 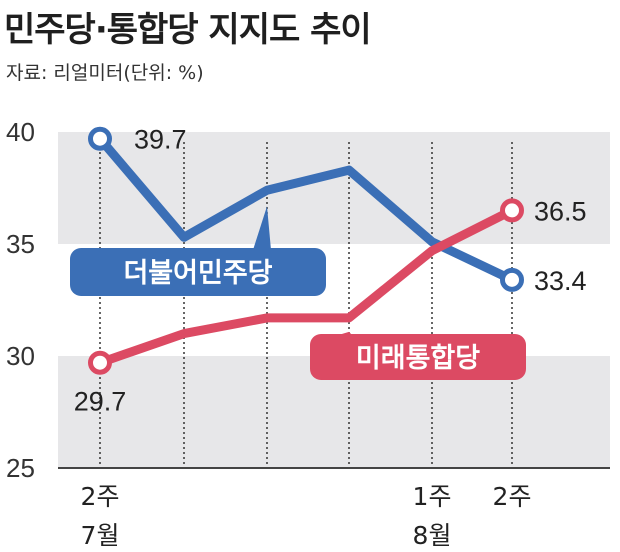 I want to click on series-name-label: 미래통합당, so click(x=418, y=358).